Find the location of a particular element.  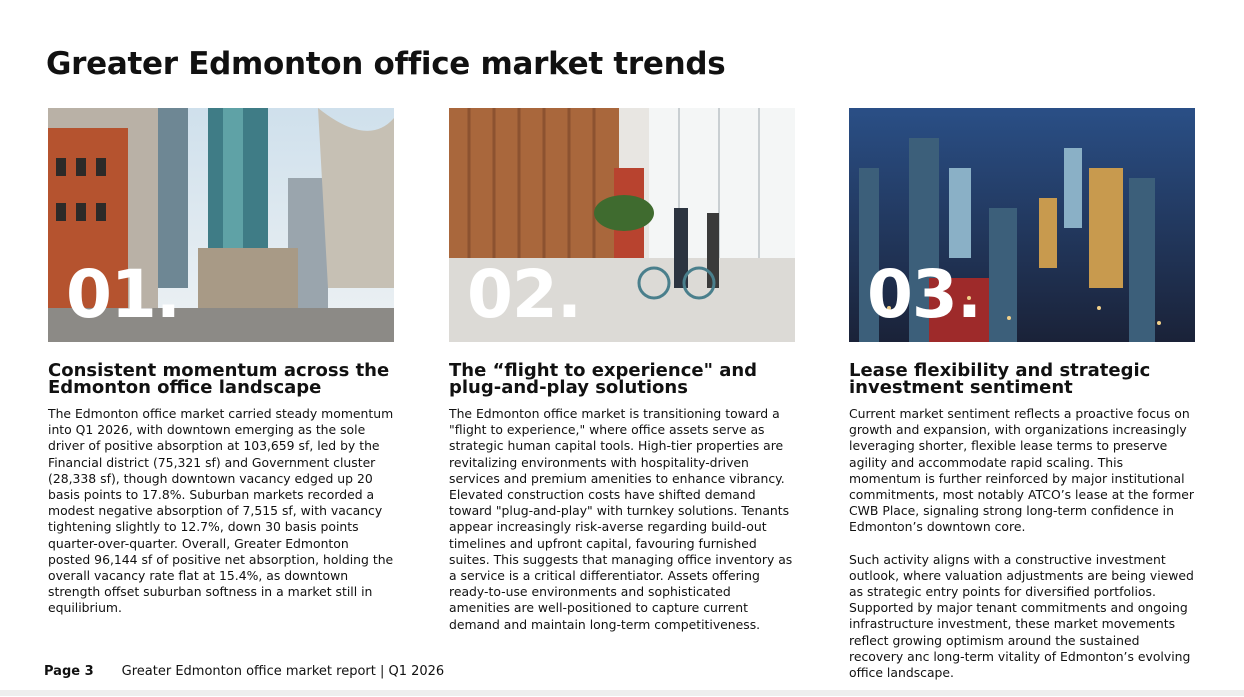

photo: 02. is located at coordinates (622, 225).